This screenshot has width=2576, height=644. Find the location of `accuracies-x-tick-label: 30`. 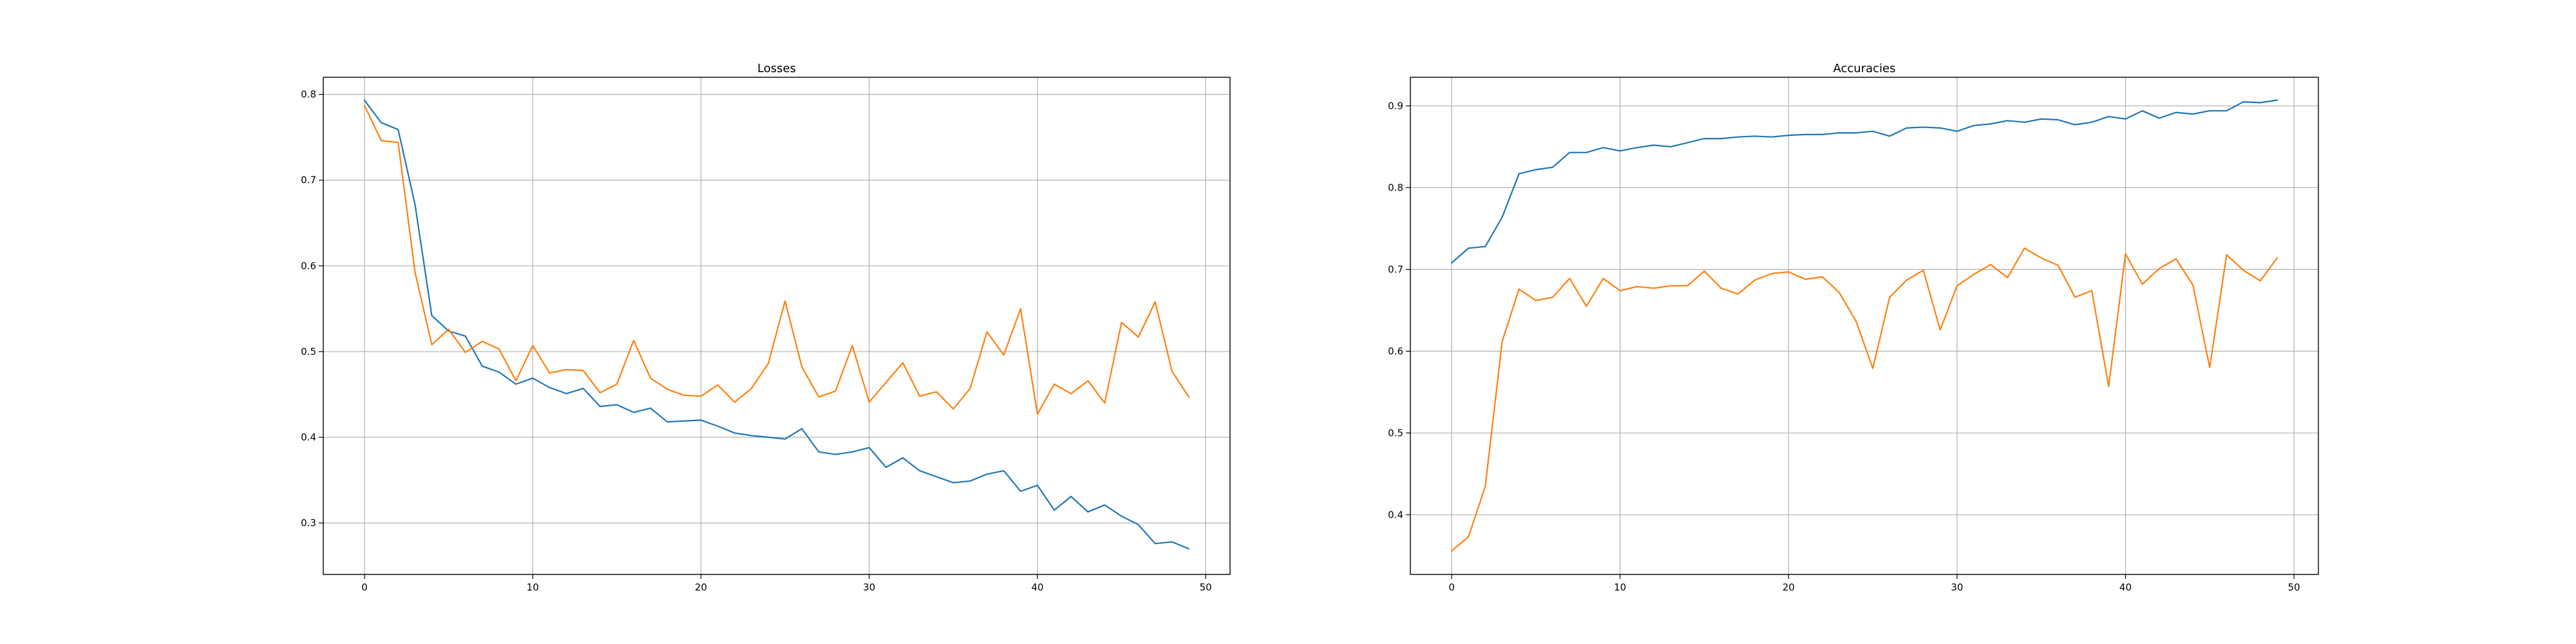

accuracies-x-tick-label: 30 is located at coordinates (1957, 587).